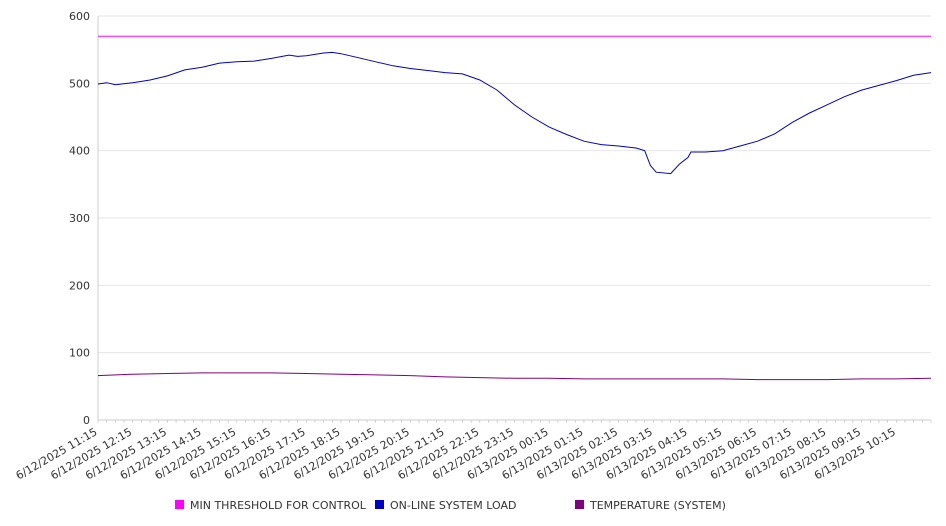  Describe the element at coordinates (79, 151) in the screenshot. I see `y-tick-label: 400` at that location.